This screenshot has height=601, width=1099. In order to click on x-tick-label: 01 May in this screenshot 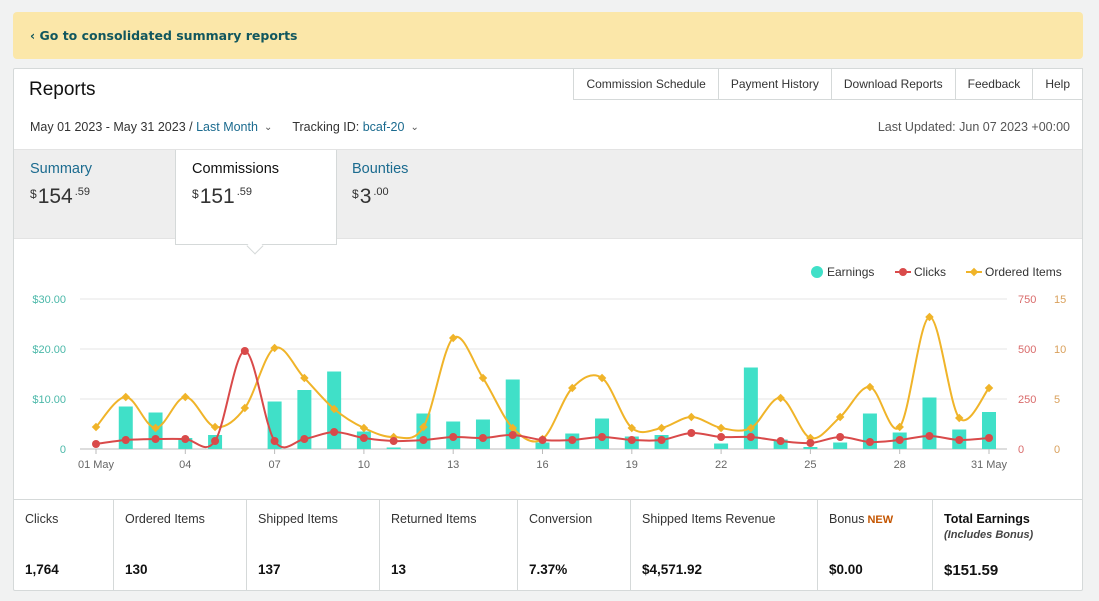, I will do `click(96, 465)`.